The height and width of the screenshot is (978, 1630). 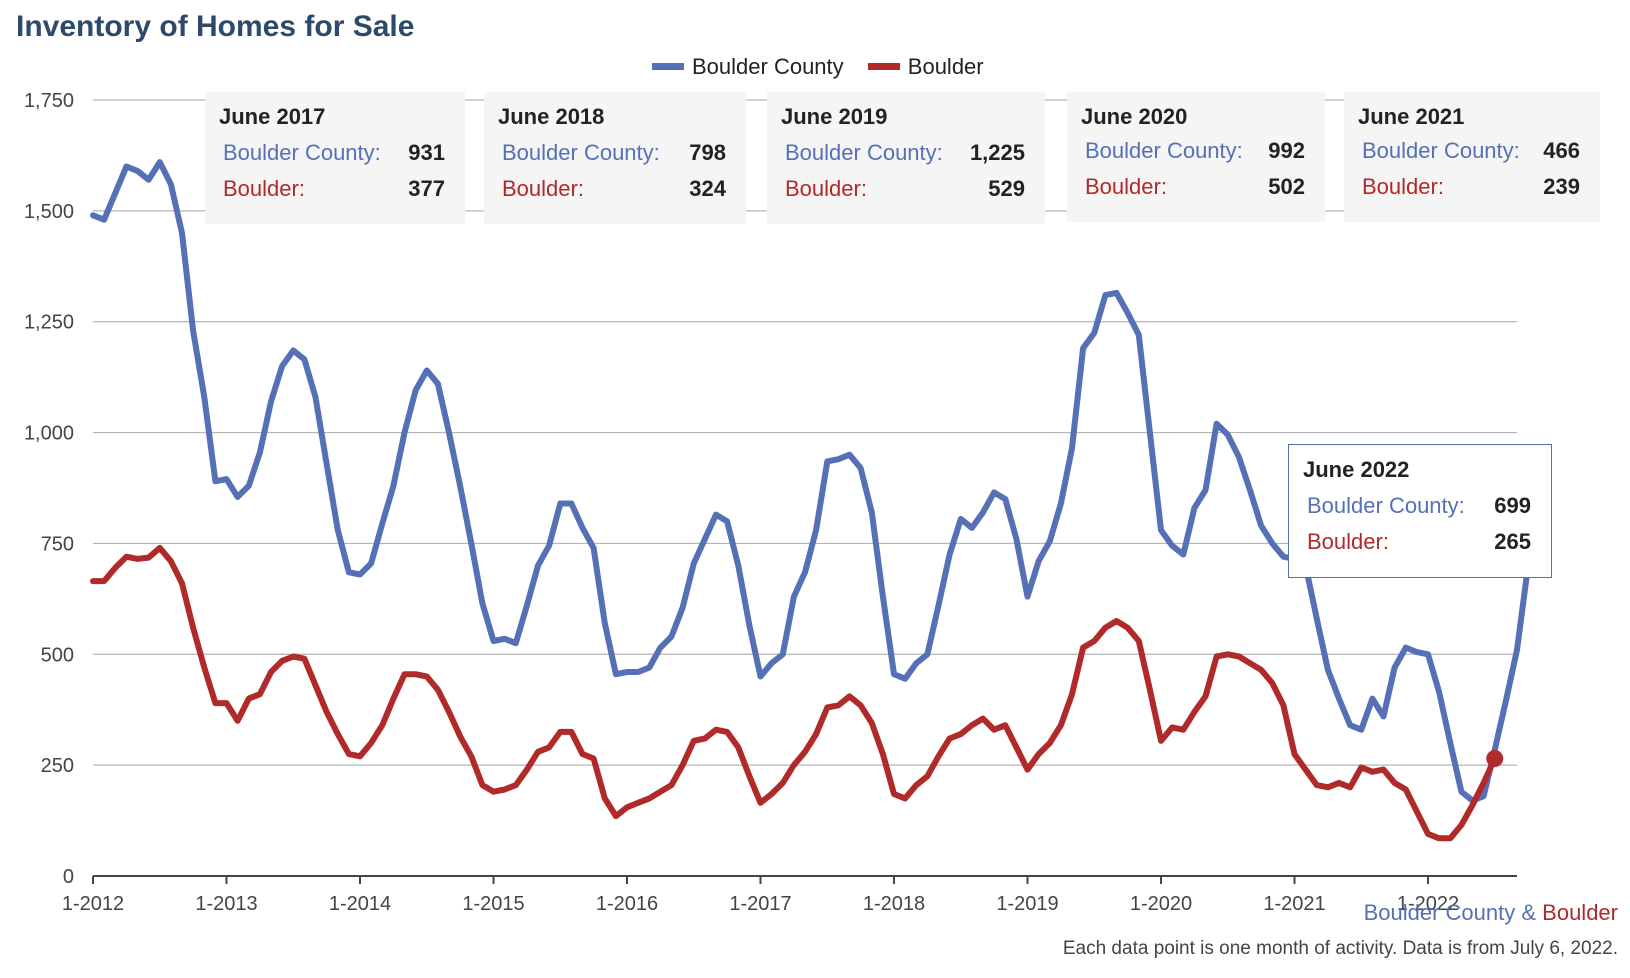 I want to click on legend-item-boulder: Boulder, so click(x=925, y=67).